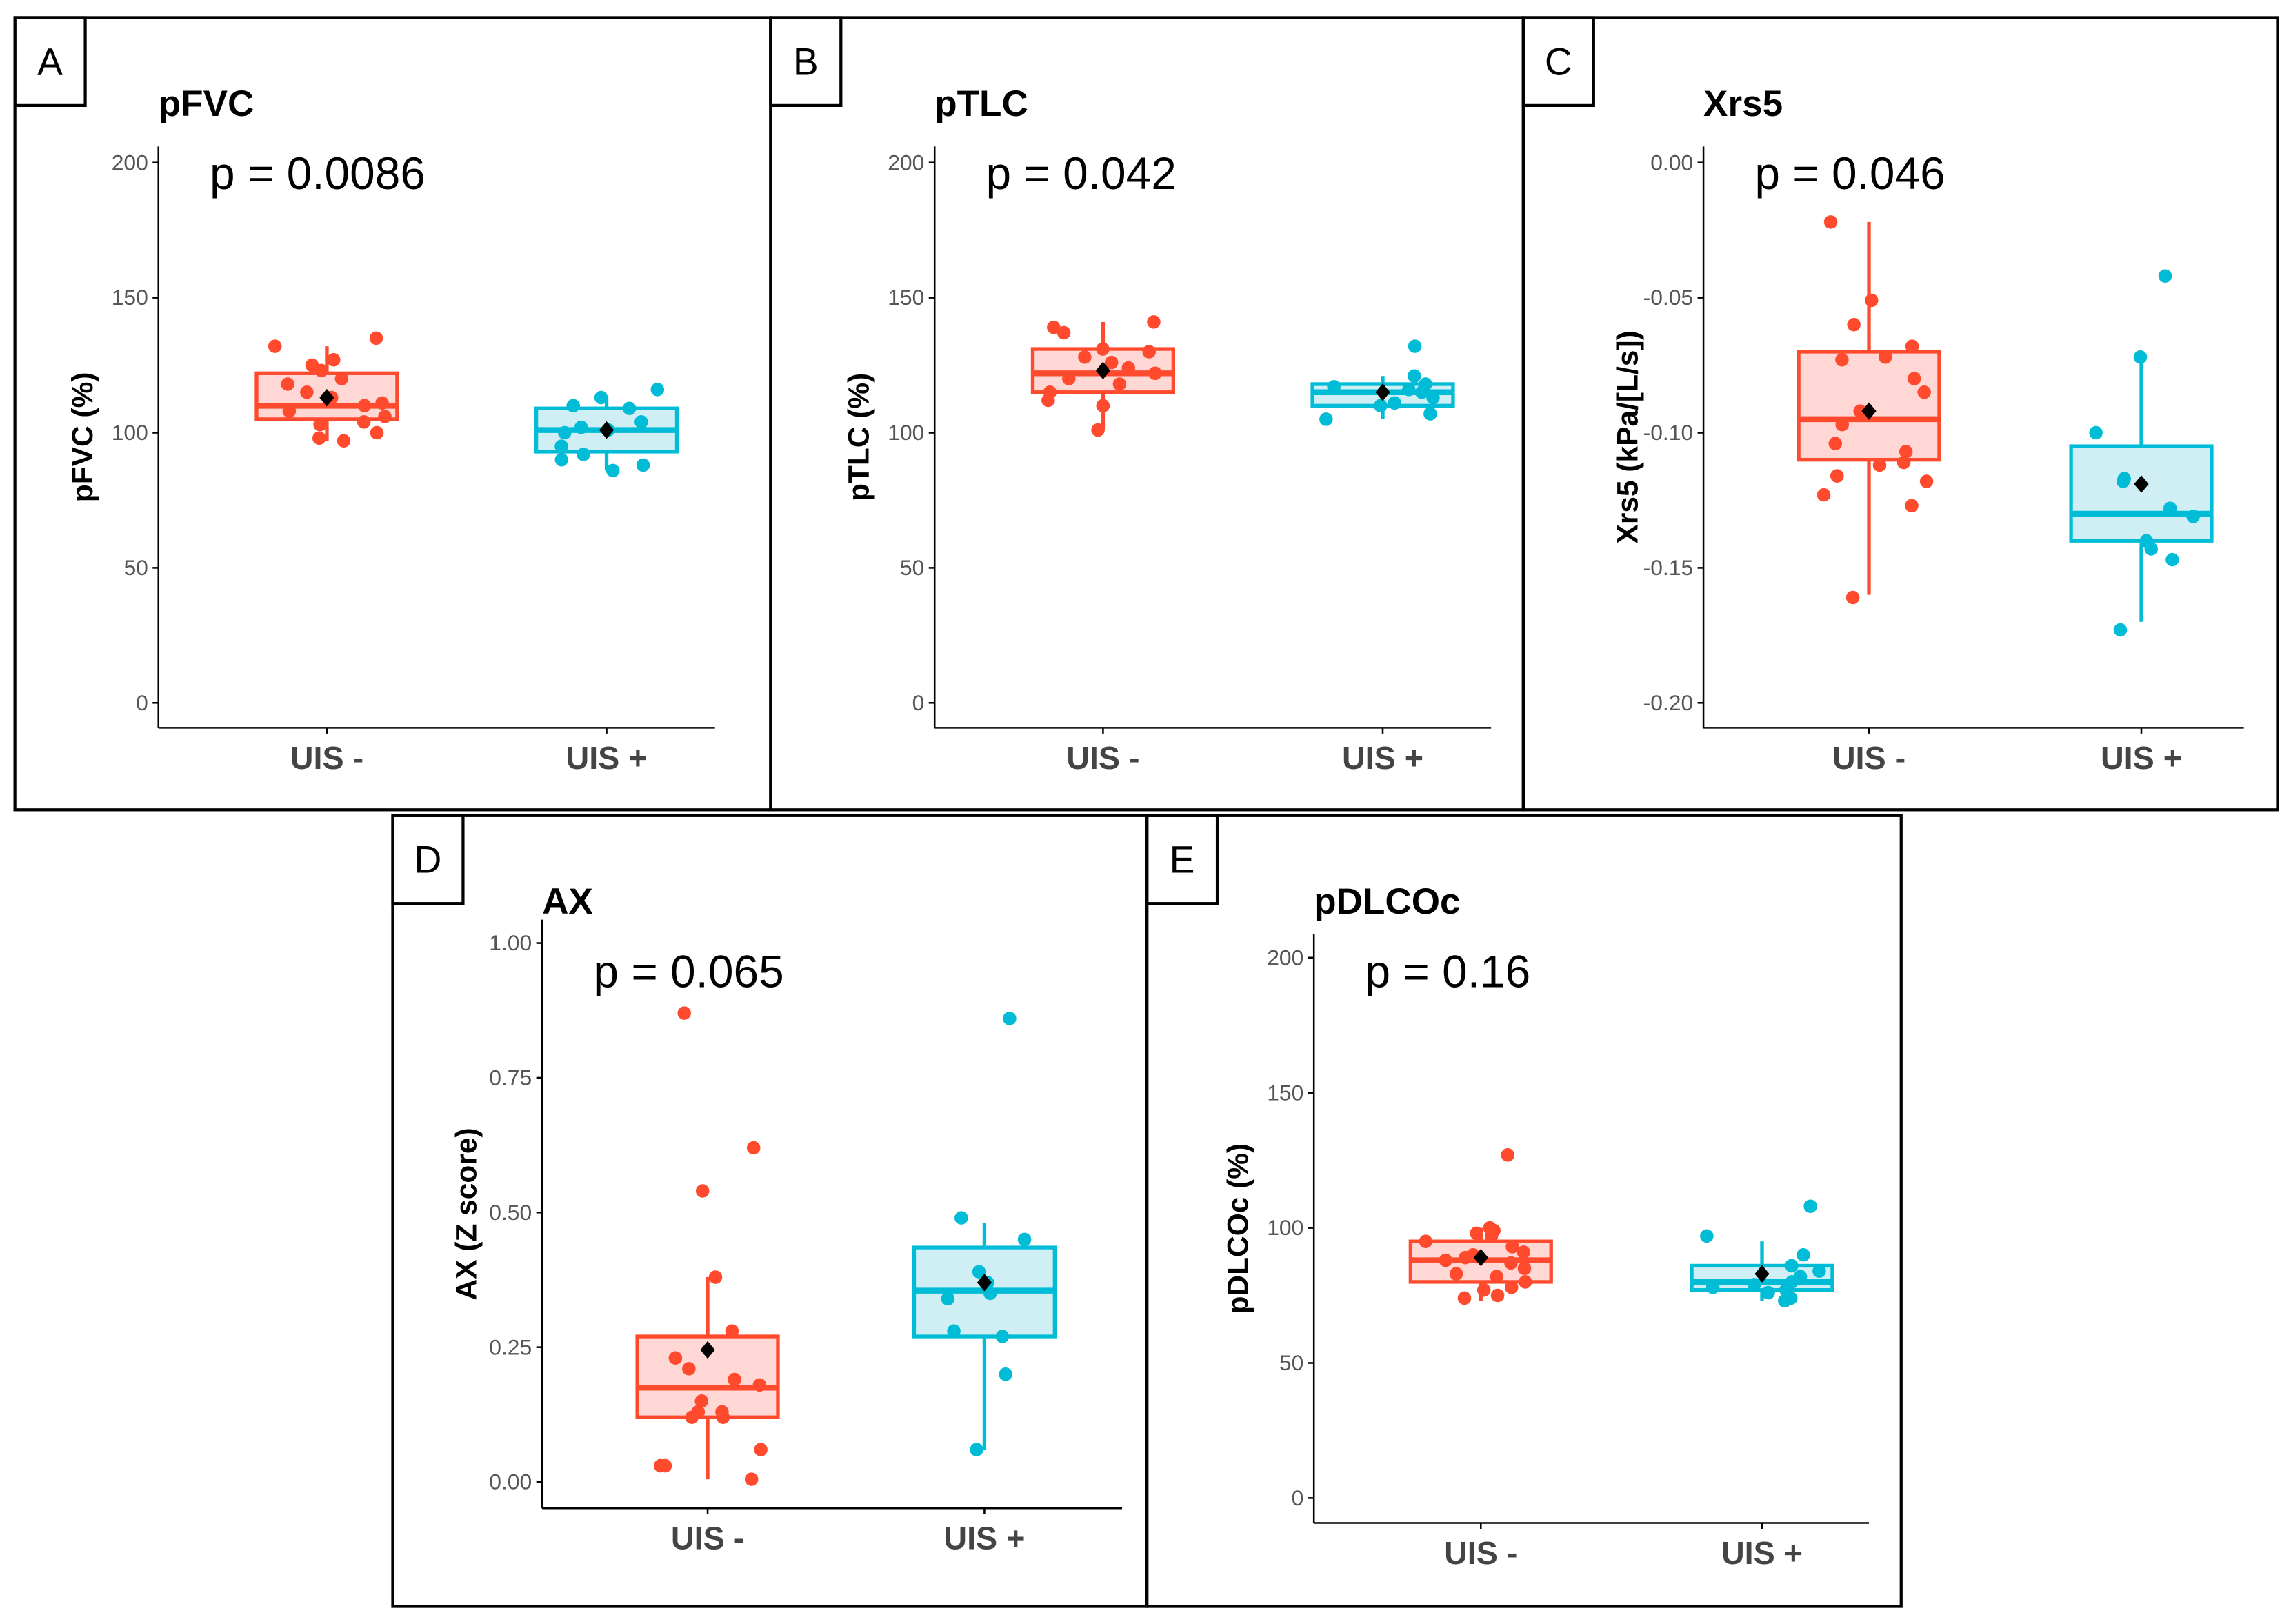 Image resolution: width=2291 pixels, height=1624 pixels. What do you see at coordinates (428, 860) in the screenshot?
I see `panel-label: D` at bounding box center [428, 860].